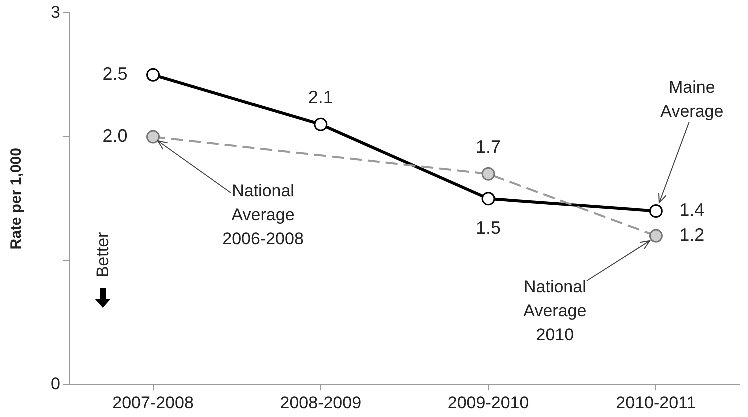  What do you see at coordinates (115, 136) in the screenshot?
I see `data-label: 2.0` at bounding box center [115, 136].